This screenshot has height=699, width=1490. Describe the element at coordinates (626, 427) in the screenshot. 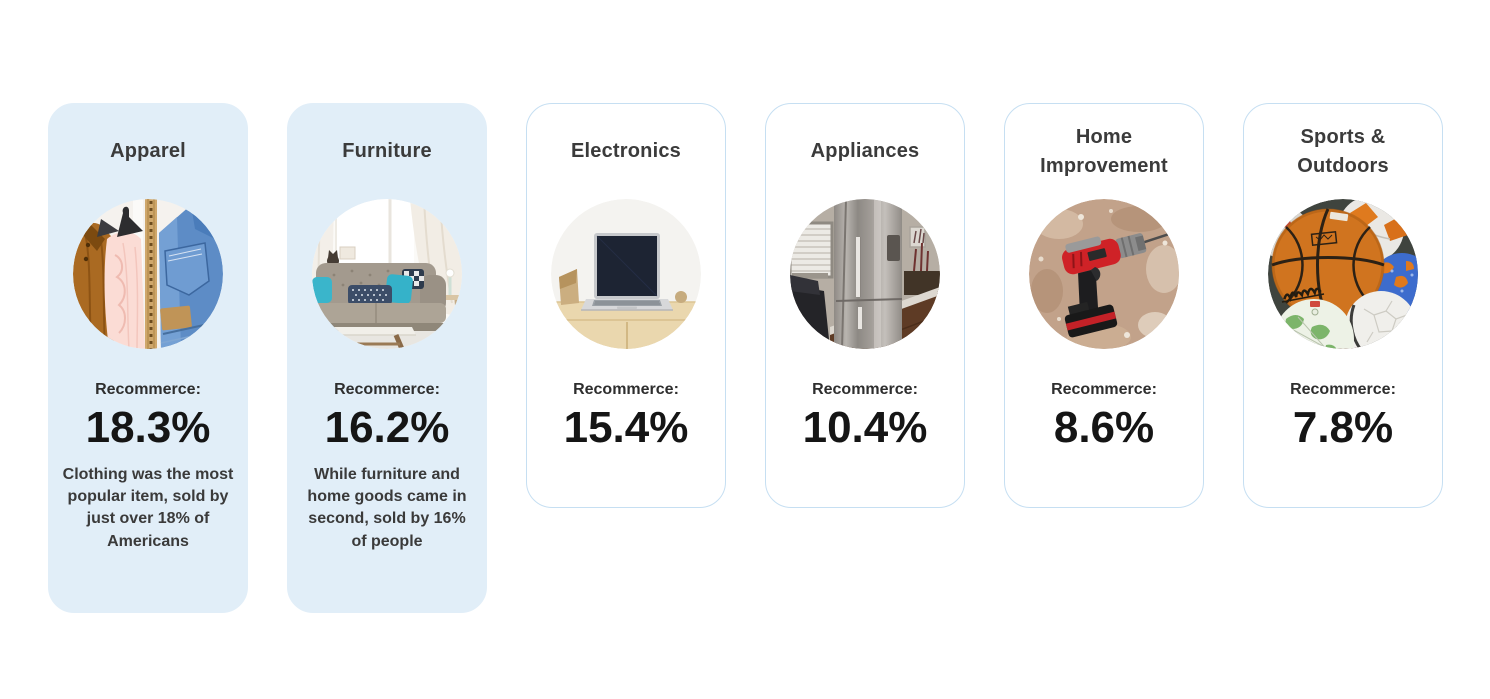

I see `recommerce-value: 15.4%` at that location.